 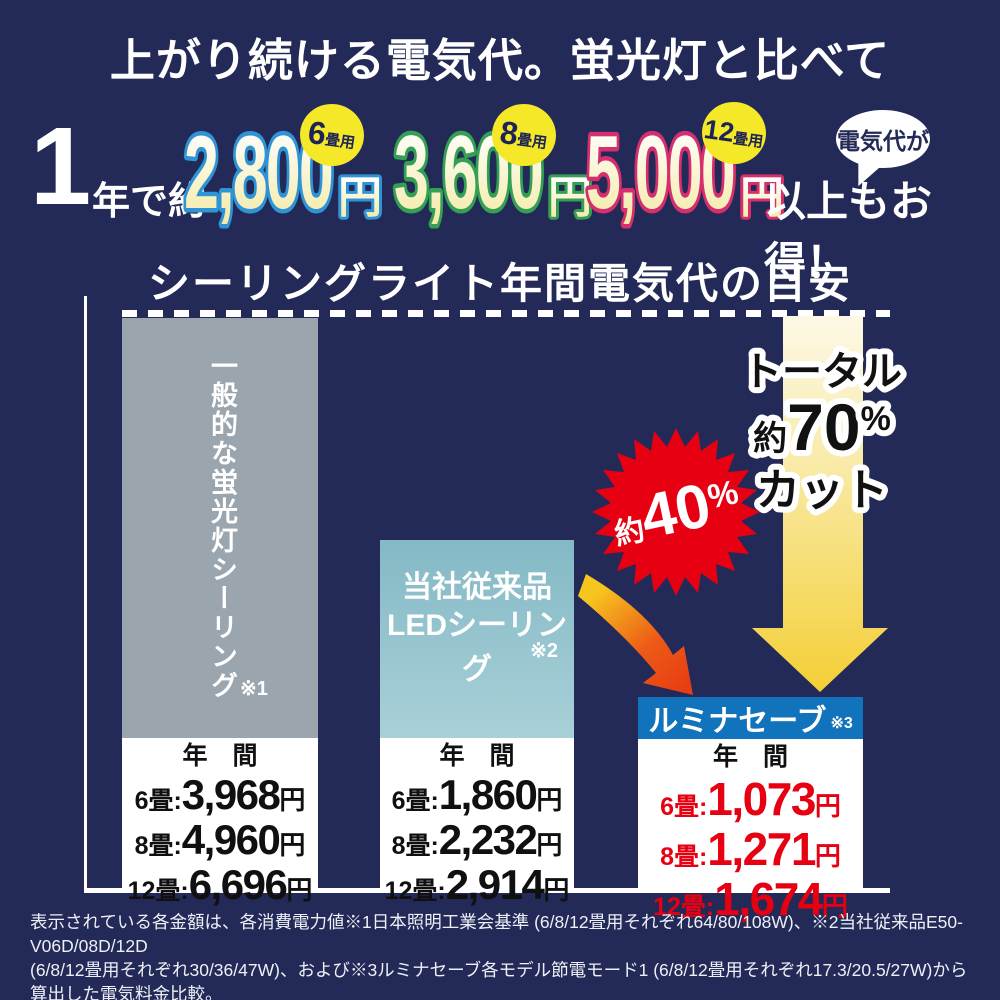 I want to click on bar-previous-led-label-1: 当社従来品, so click(x=477, y=587).